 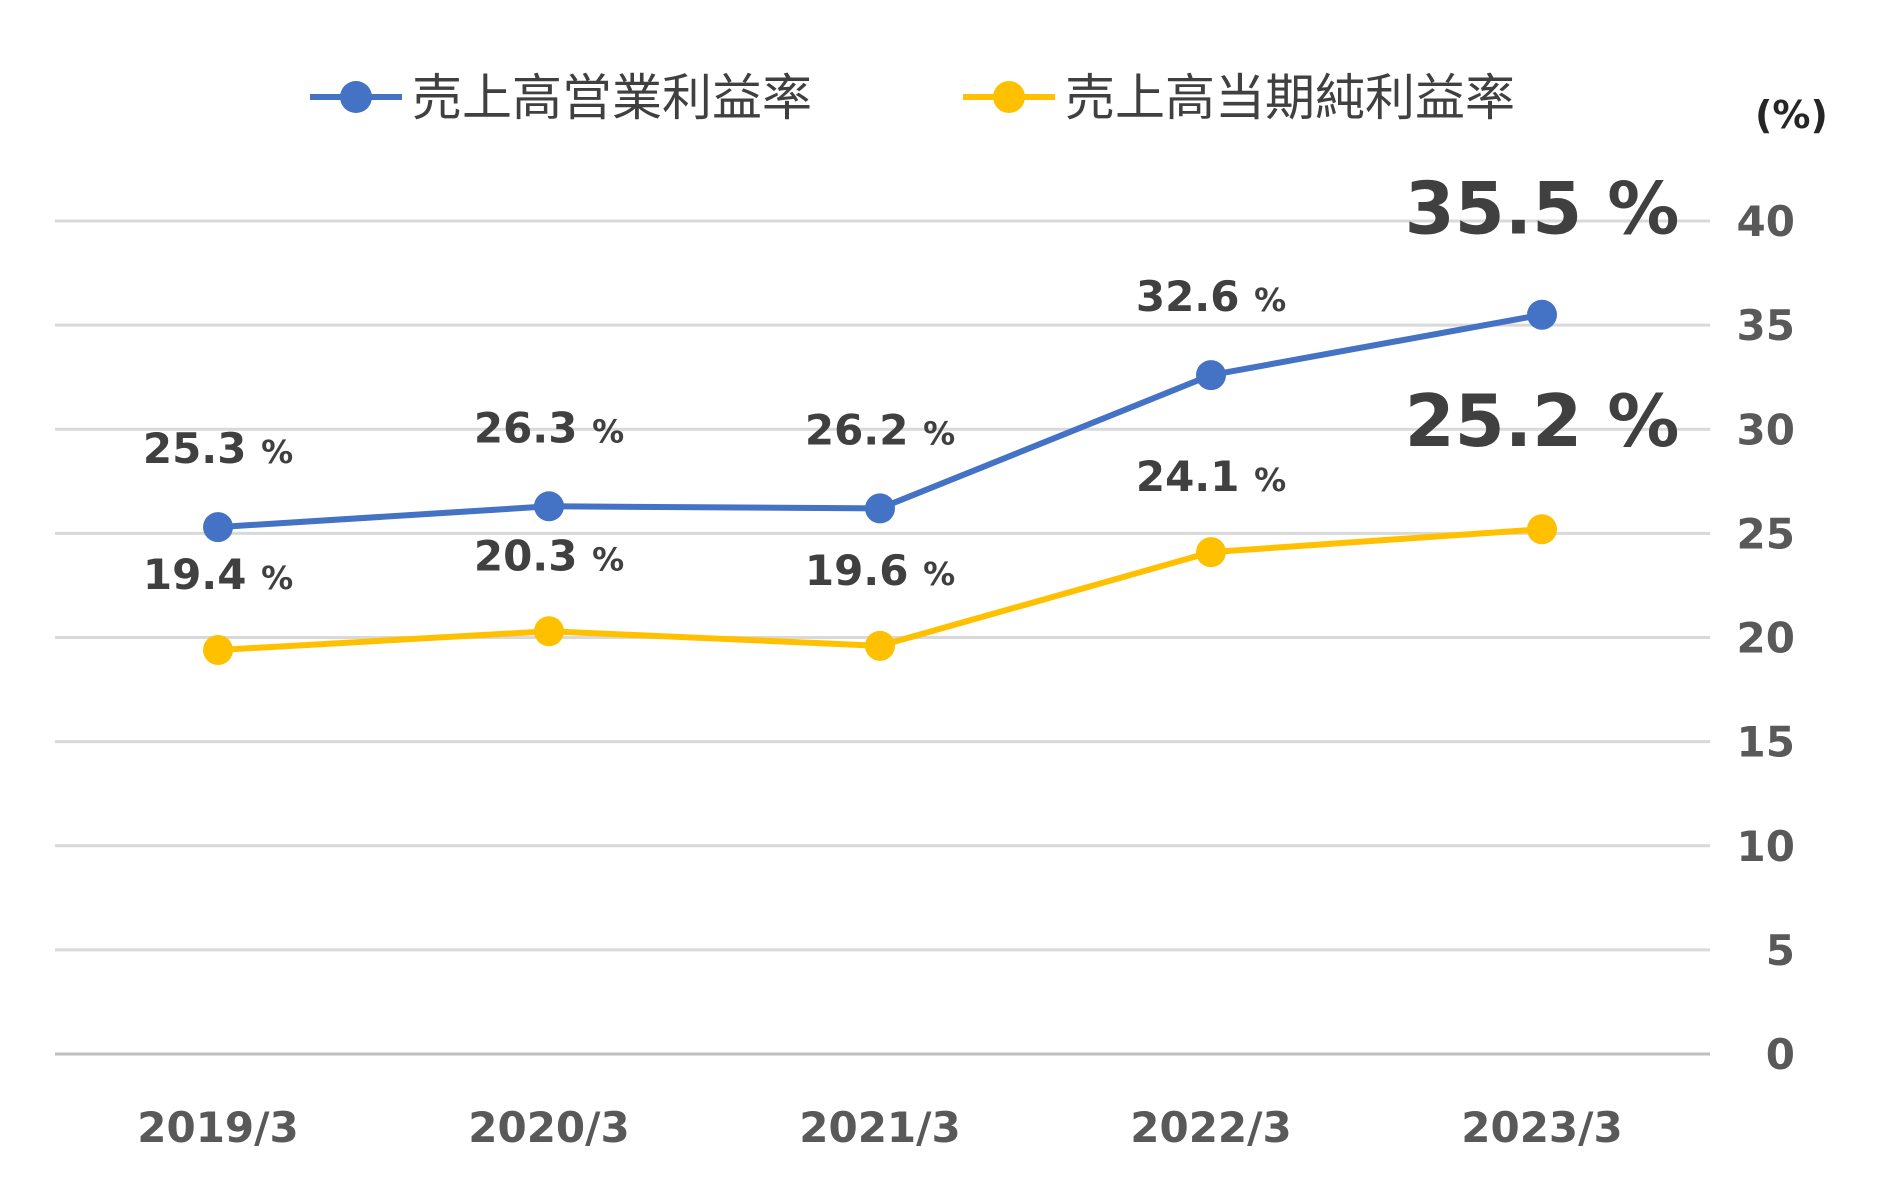 What do you see at coordinates (548, 1127) in the screenshot?
I see `x-tick-label: 2020/3` at bounding box center [548, 1127].